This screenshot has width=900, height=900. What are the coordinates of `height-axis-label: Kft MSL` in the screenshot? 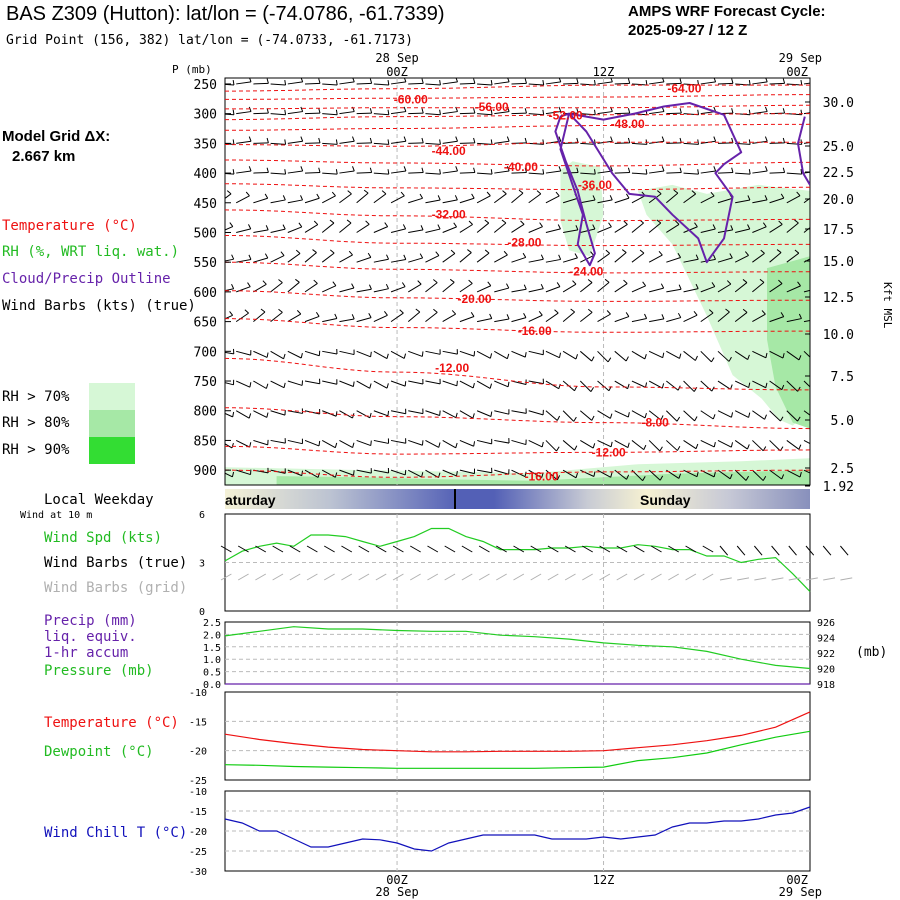 It's located at (887, 305).